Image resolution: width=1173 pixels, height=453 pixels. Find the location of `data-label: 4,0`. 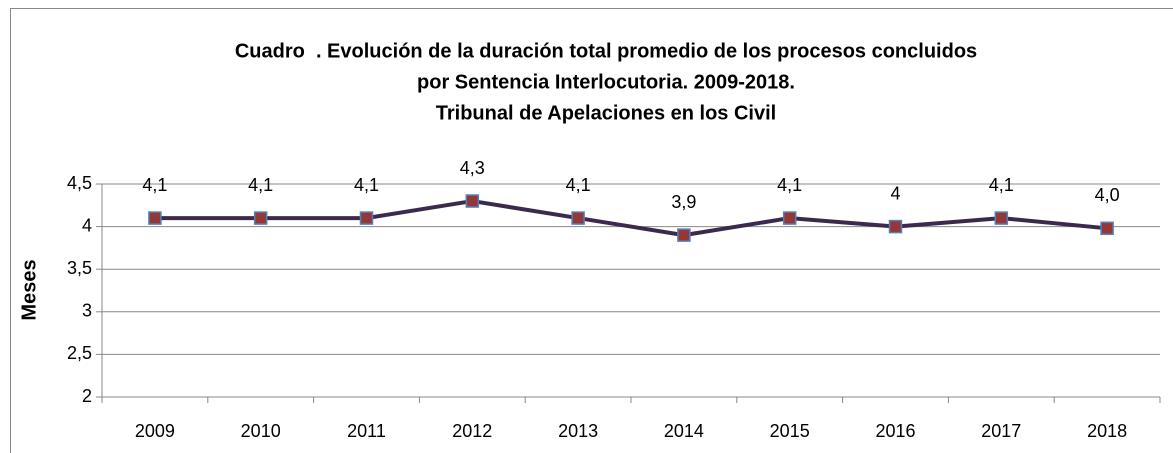

data-label: 4,0 is located at coordinates (1107, 195).